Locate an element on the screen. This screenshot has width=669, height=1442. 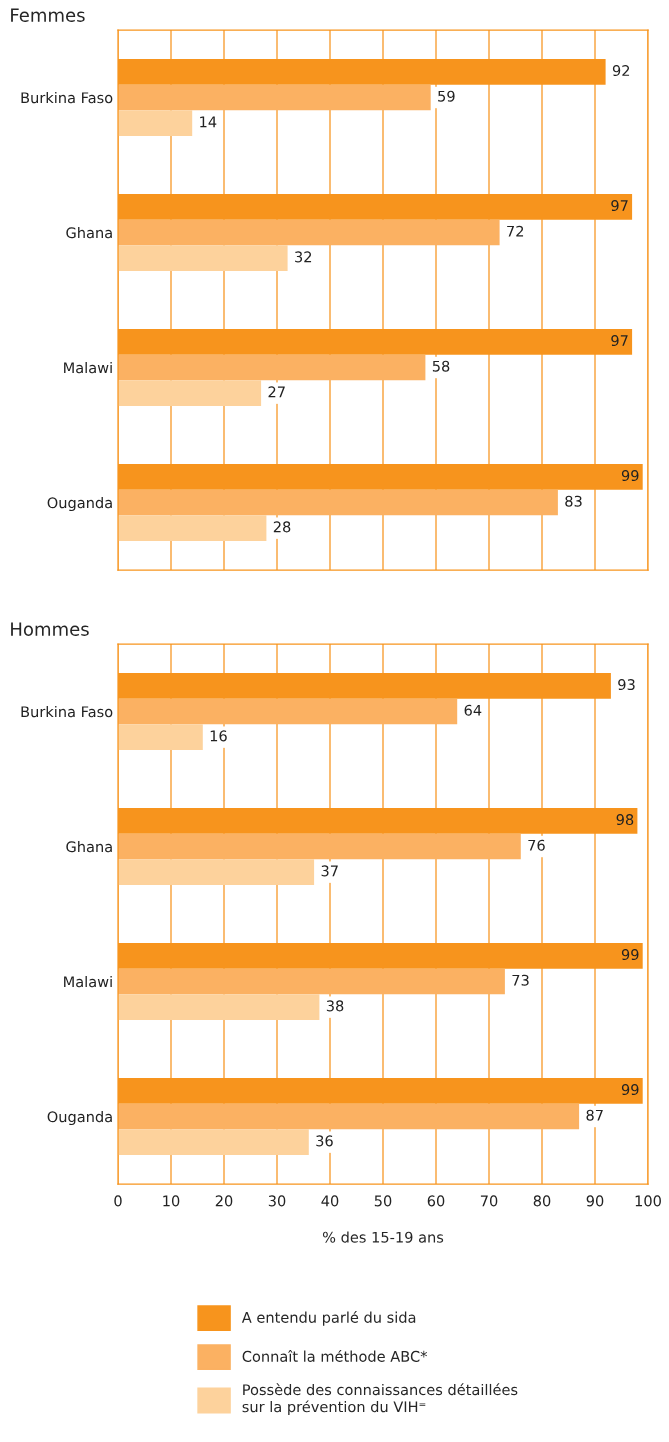
data-label: 72 is located at coordinates (515, 231).